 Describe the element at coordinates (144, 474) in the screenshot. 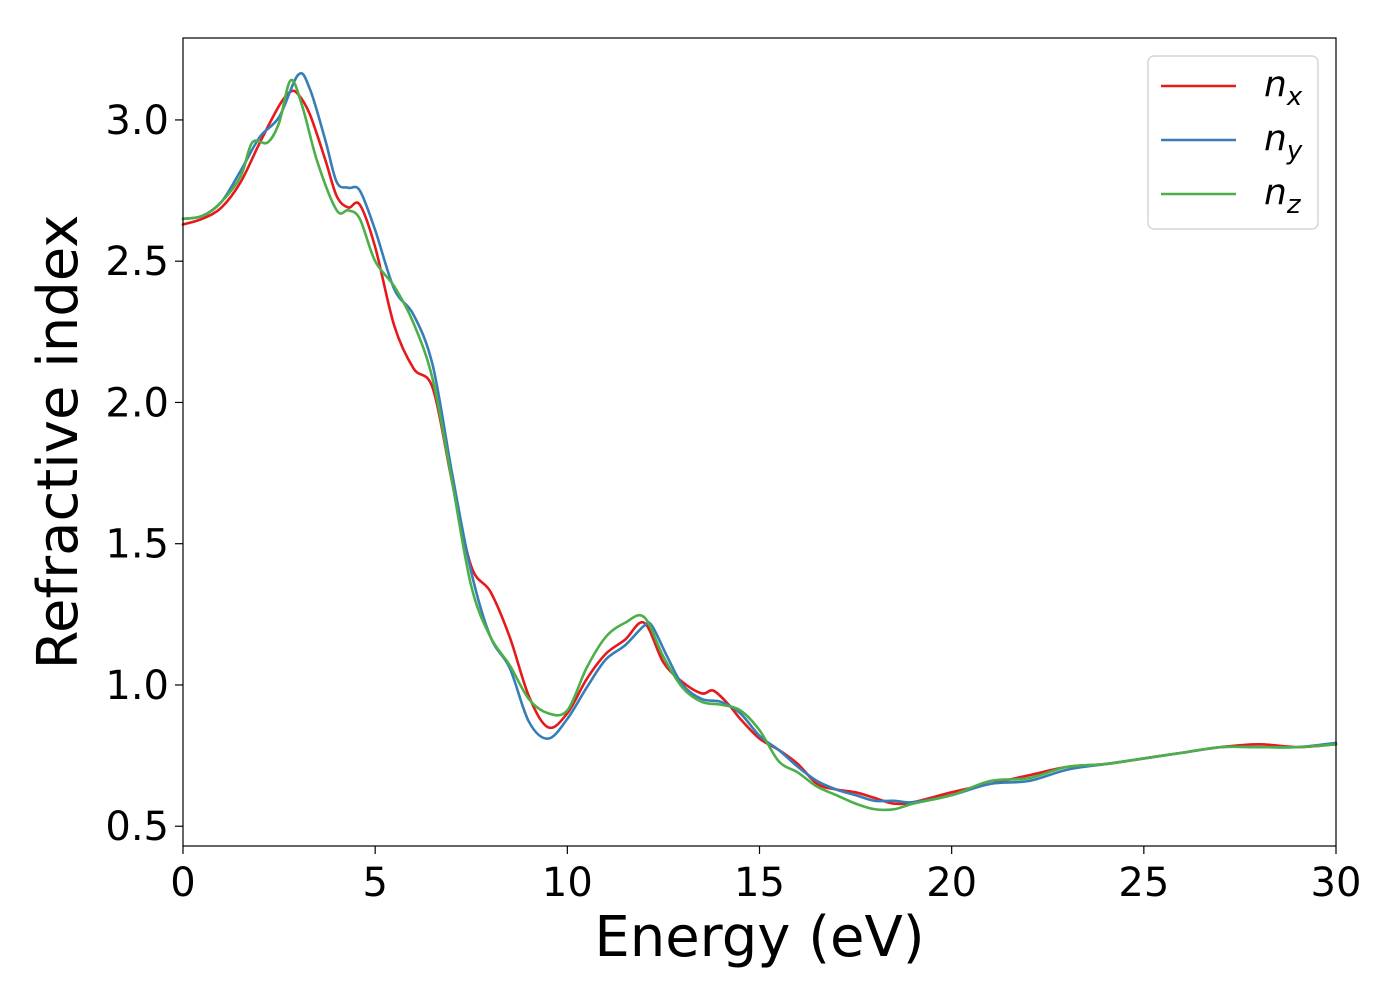

I see `y-axis-ticks: 0.5 1.0 1.5 2.0 2.5 3.0` at that location.